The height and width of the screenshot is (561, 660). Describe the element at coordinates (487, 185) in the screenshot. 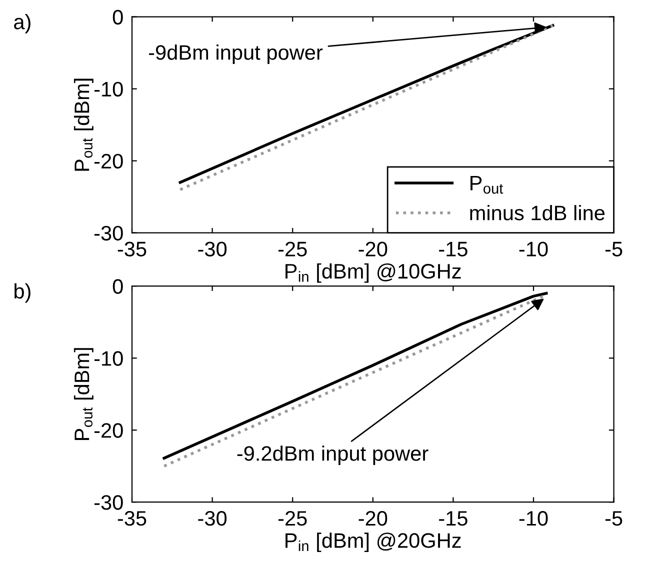

I see `legend-label: P$_{out}$` at that location.